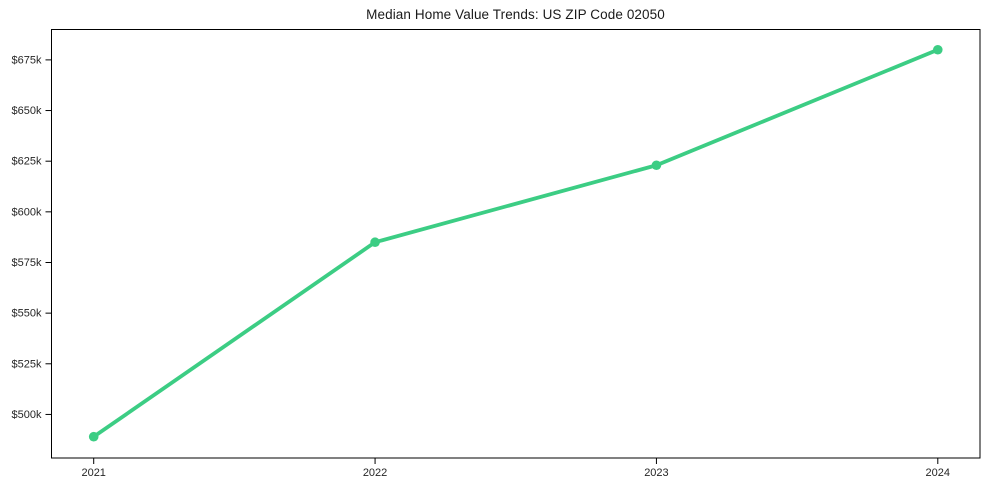 The width and height of the screenshot is (990, 490). Describe the element at coordinates (93, 473) in the screenshot. I see `x-tick-label: 2021` at that location.